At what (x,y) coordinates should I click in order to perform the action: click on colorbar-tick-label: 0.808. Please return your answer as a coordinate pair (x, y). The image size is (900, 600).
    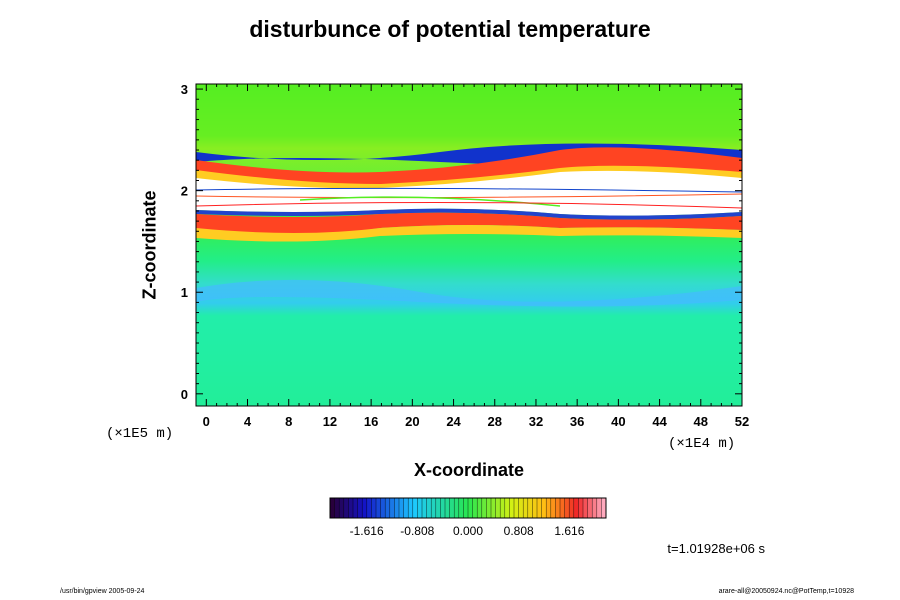
    Looking at the image, I should click on (519, 531).